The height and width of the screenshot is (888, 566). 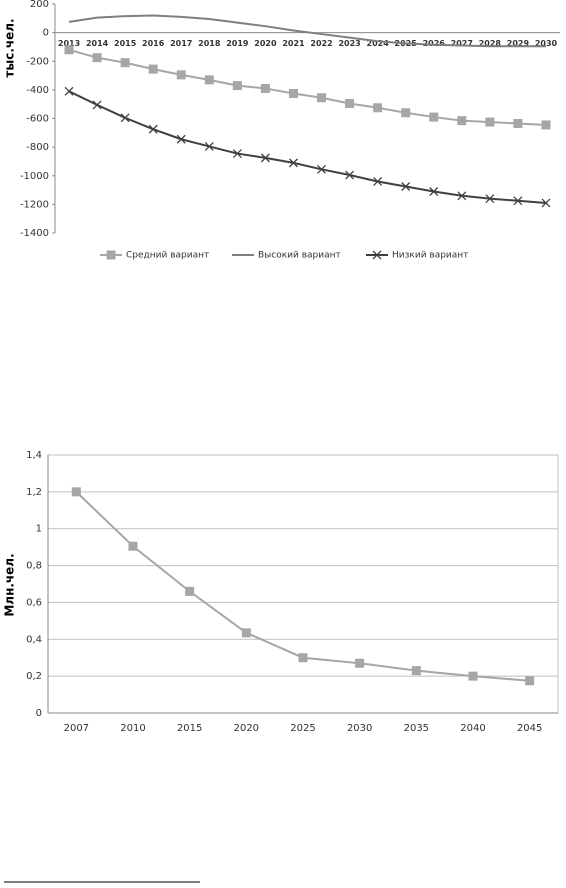 What do you see at coordinates (378, 43) in the screenshot?
I see `x-tick-label: 2024` at bounding box center [378, 43].